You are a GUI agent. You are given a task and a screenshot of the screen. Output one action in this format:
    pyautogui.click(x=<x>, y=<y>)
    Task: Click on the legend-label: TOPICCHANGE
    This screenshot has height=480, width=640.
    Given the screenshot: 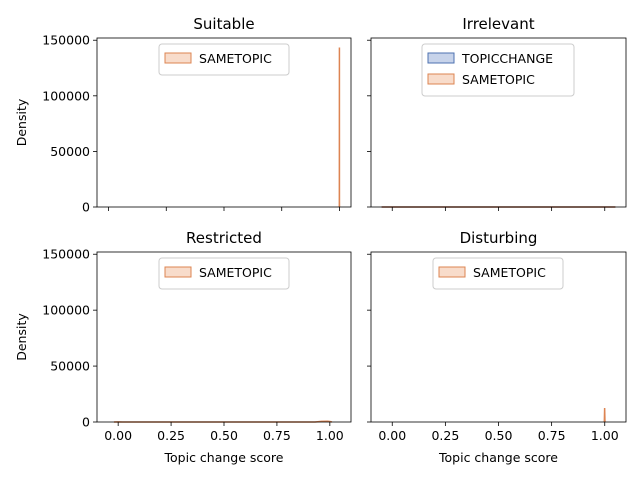 What is the action you would take?
    pyautogui.click(x=507, y=58)
    